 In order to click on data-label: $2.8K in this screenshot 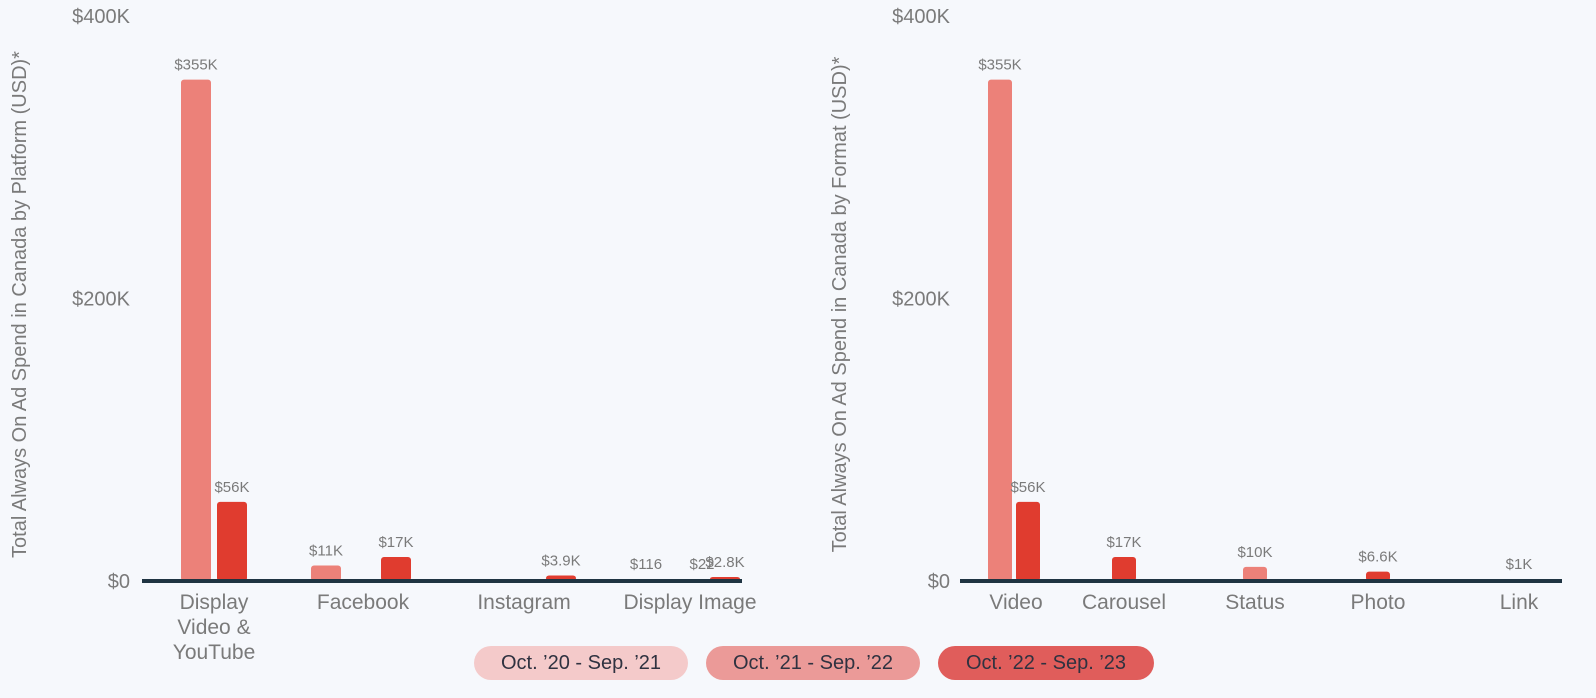, I will do `click(724, 562)`.